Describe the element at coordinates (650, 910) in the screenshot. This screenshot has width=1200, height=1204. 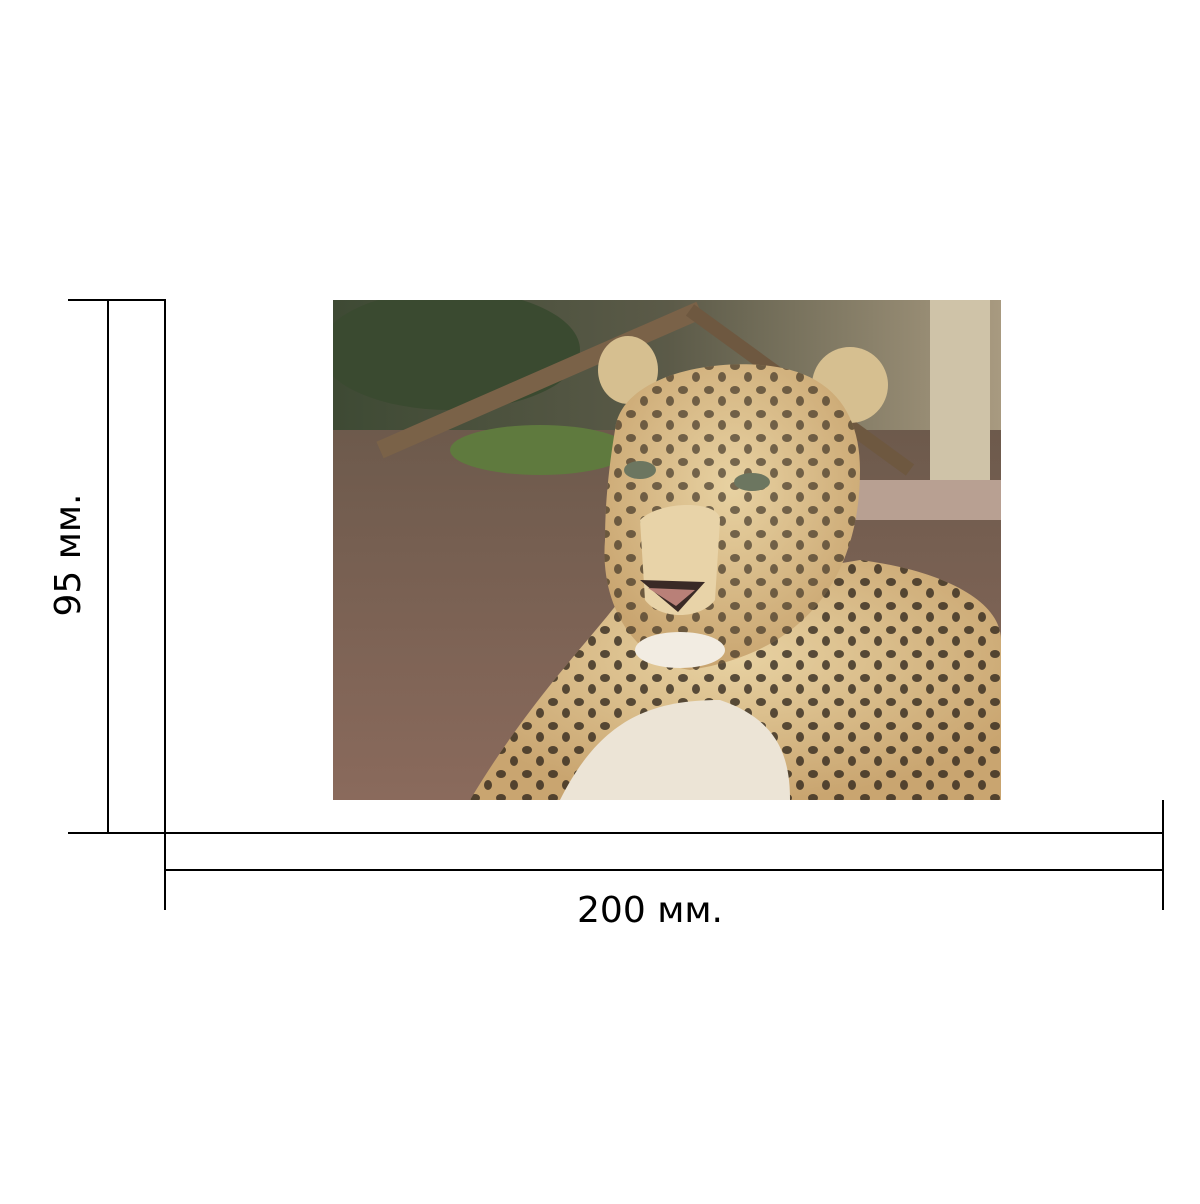
I see `width-label: 200 мм.` at that location.